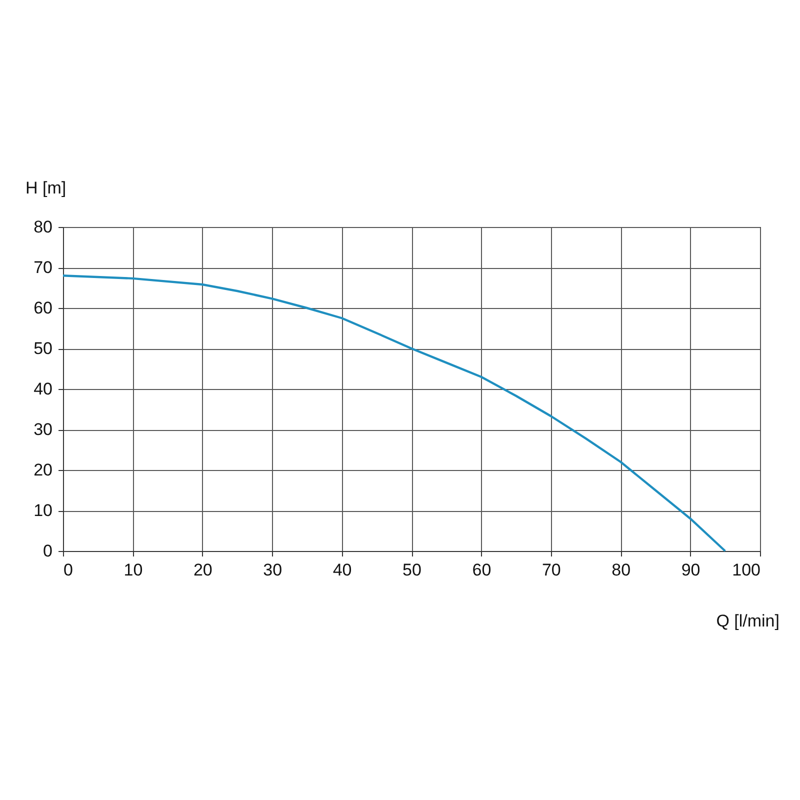 The width and height of the screenshot is (800, 800). Describe the element at coordinates (746, 570) in the screenshot. I see `x-tick-label: 100` at that location.